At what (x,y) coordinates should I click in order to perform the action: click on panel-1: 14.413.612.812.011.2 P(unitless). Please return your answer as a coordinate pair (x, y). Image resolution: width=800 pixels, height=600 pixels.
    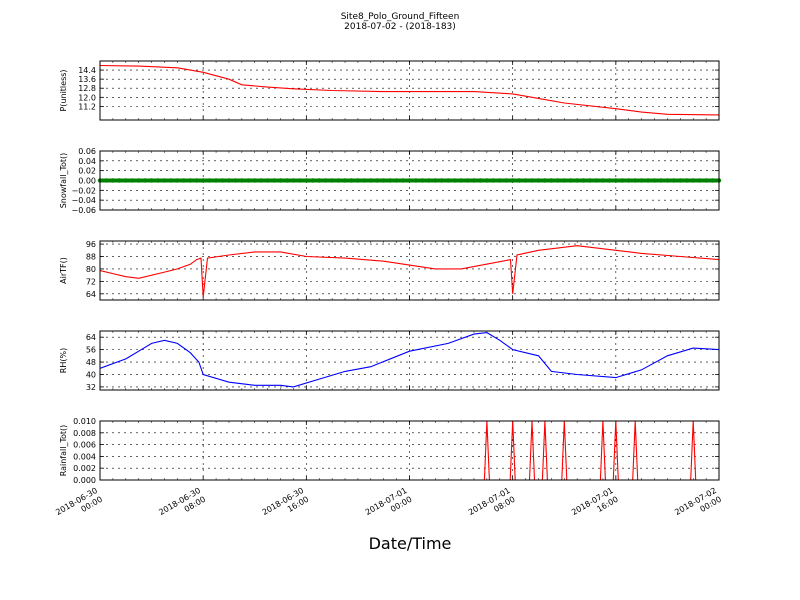
    Looking at the image, I should click on (389, 90).